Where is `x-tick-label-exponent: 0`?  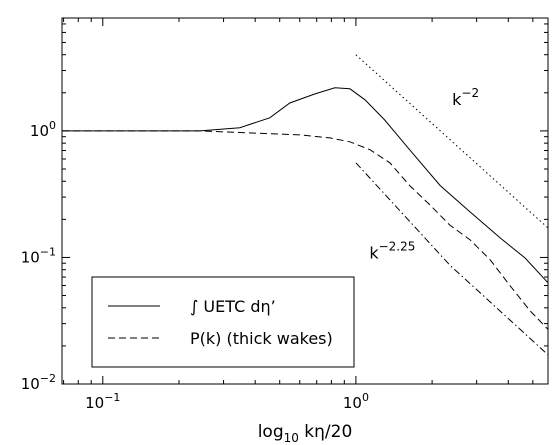
x-tick-label-exponent: 0 is located at coordinates (365, 397).